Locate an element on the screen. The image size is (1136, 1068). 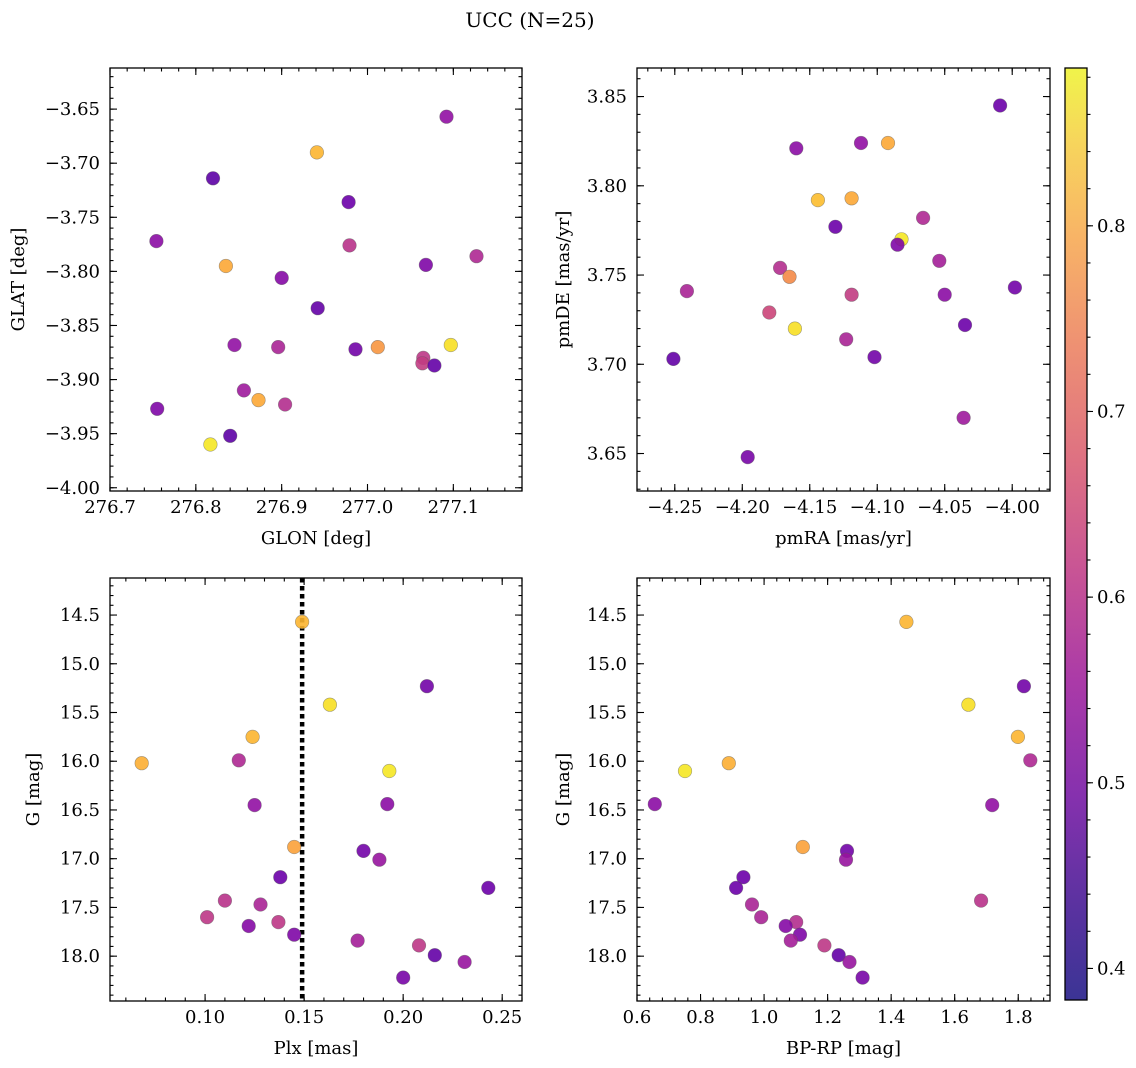
x-tick-label: −4.10 is located at coordinates (877, 507).